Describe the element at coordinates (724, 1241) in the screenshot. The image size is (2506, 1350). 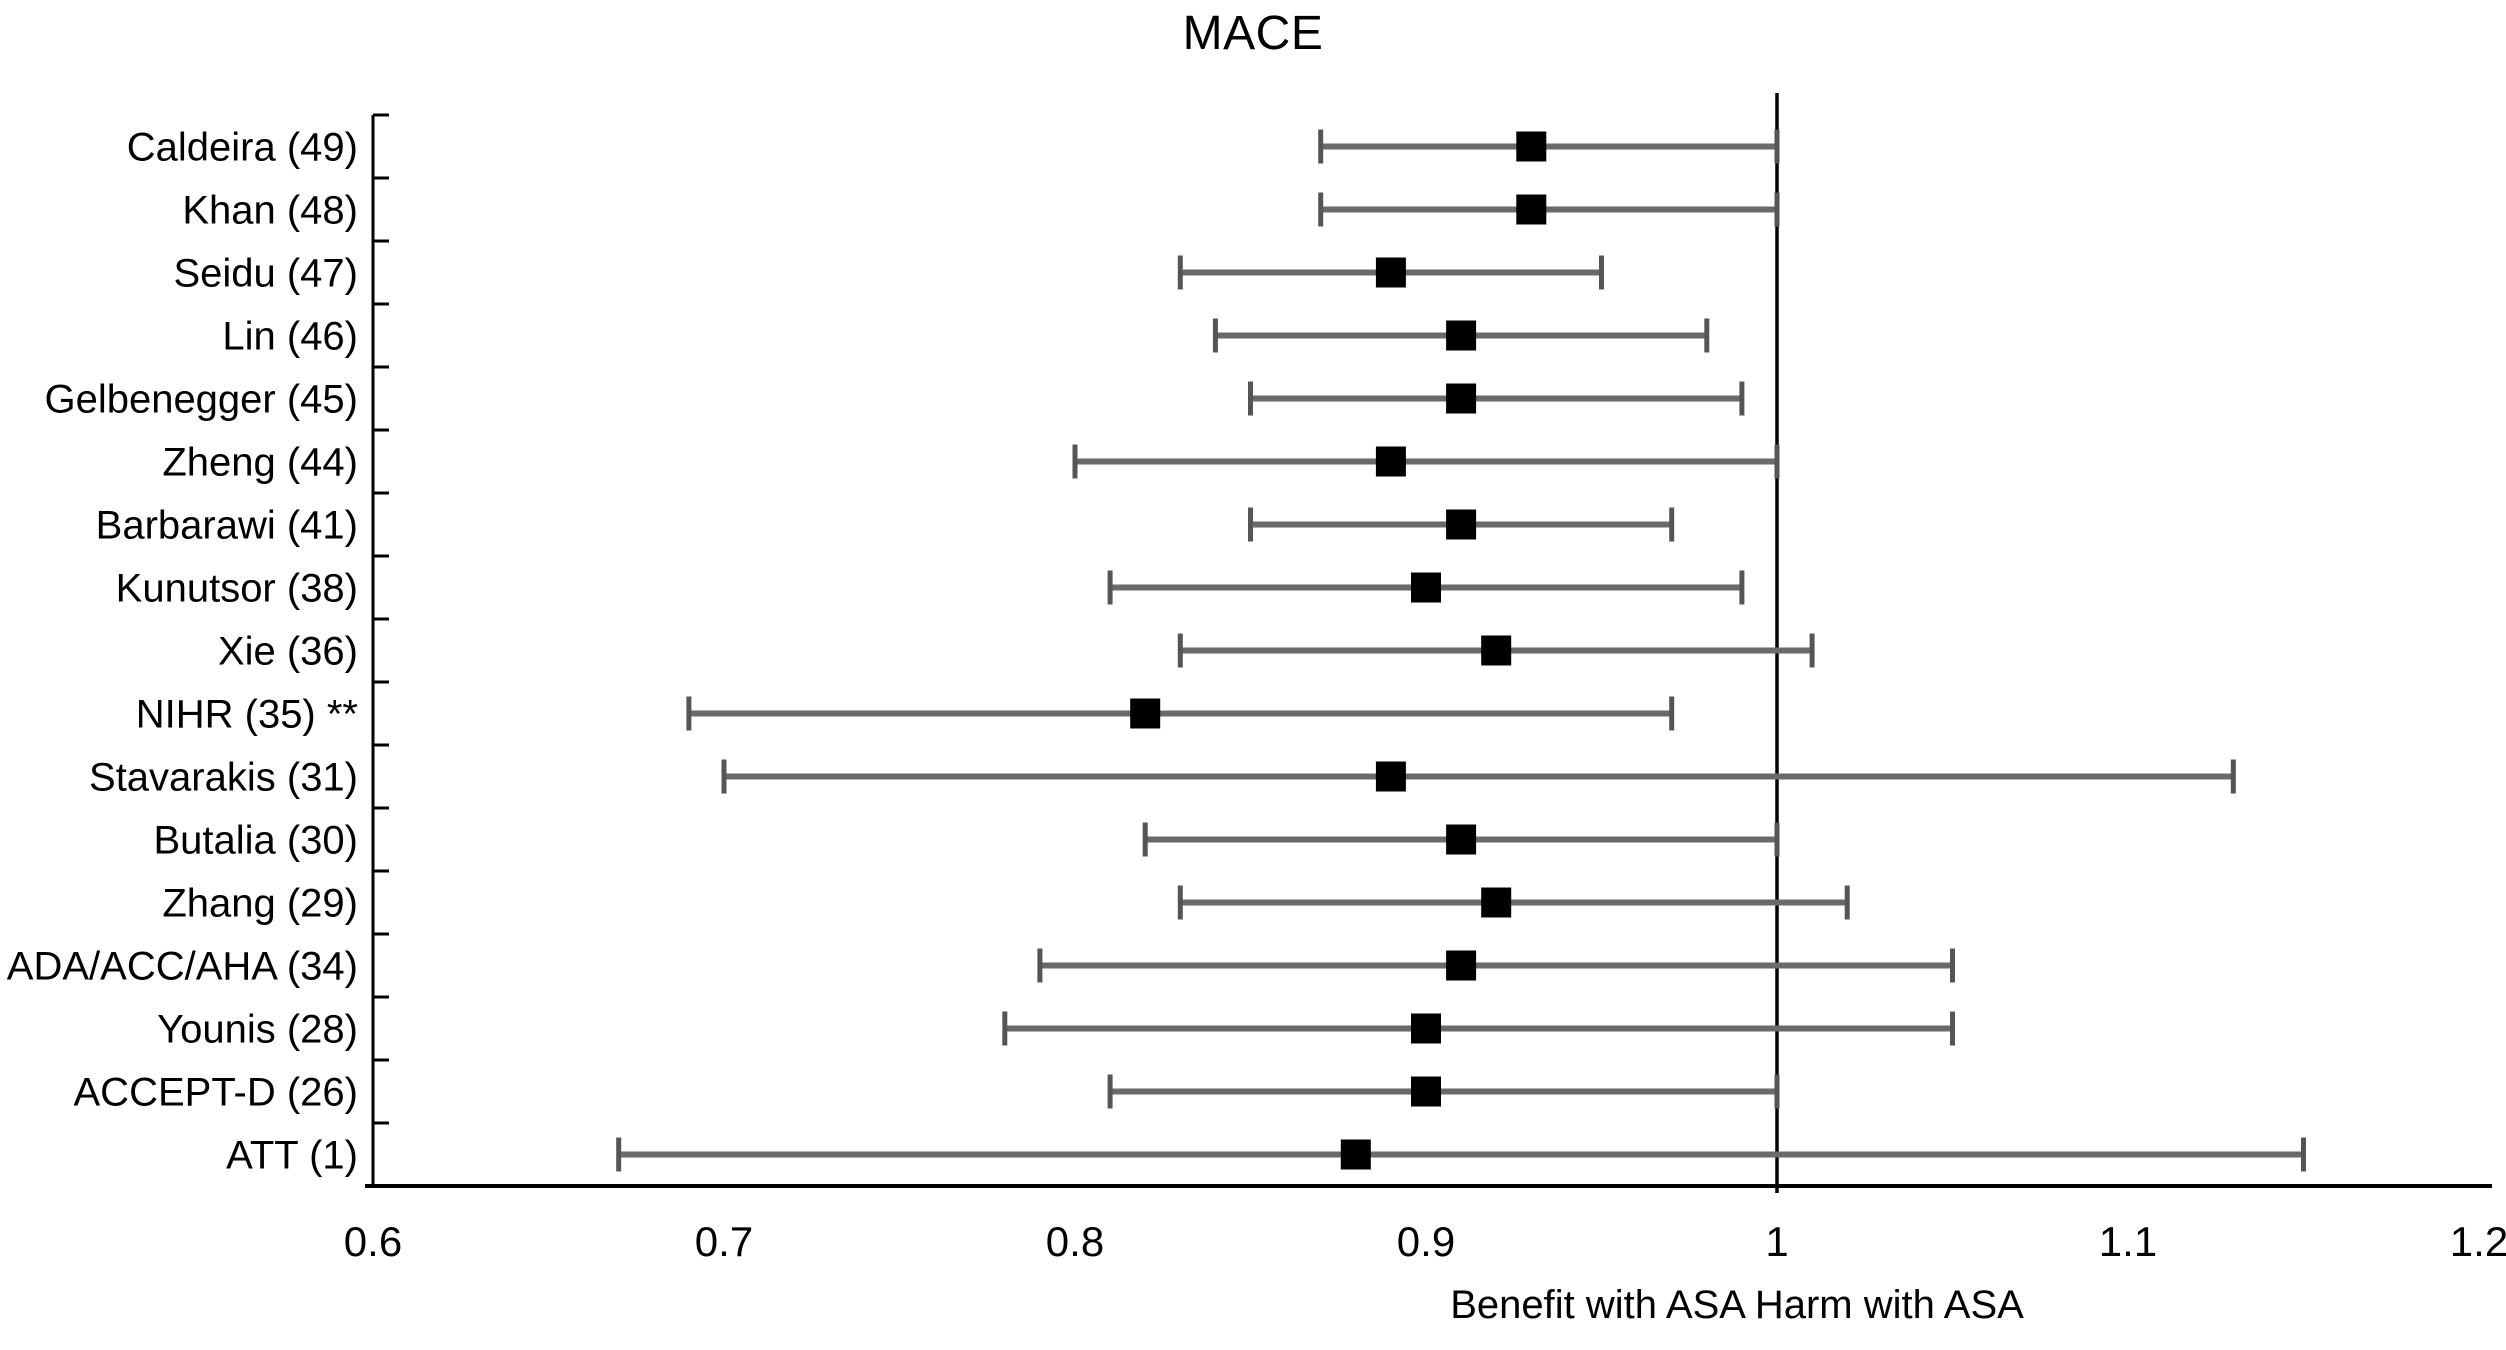
I see `x-tick-label: 0.7` at that location.